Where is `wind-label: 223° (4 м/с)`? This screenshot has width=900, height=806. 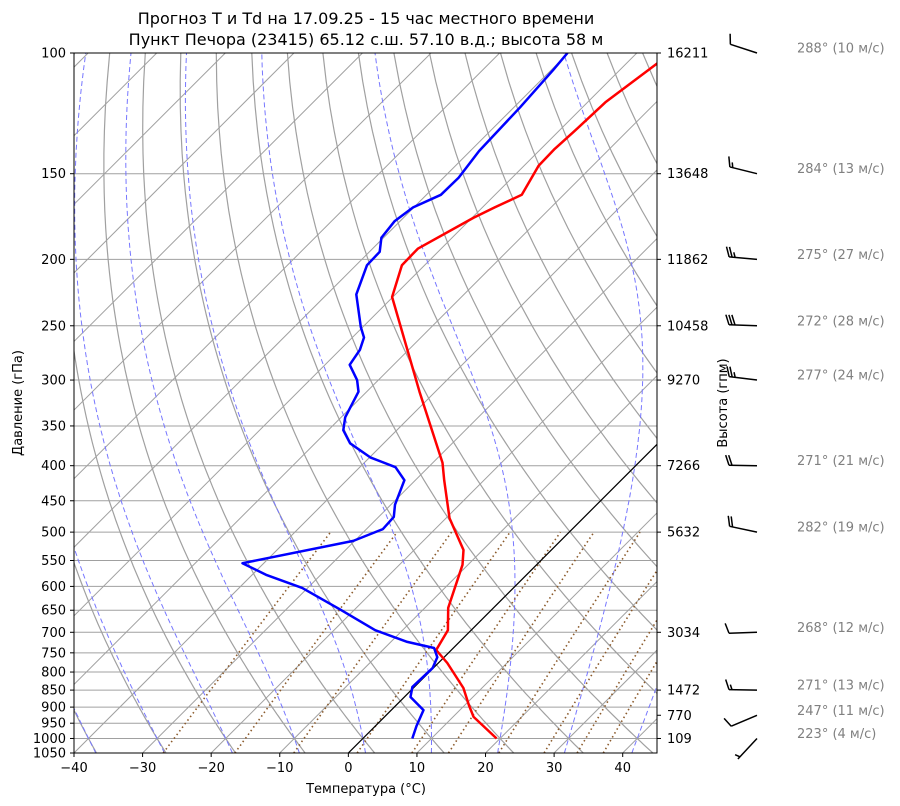 wind-label: 223° (4 м/с) is located at coordinates (836, 734).